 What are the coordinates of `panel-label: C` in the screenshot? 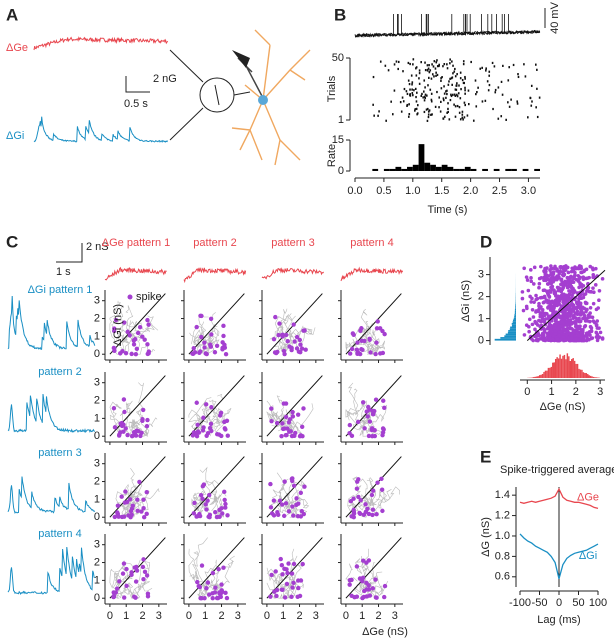 It's located at (12, 241).